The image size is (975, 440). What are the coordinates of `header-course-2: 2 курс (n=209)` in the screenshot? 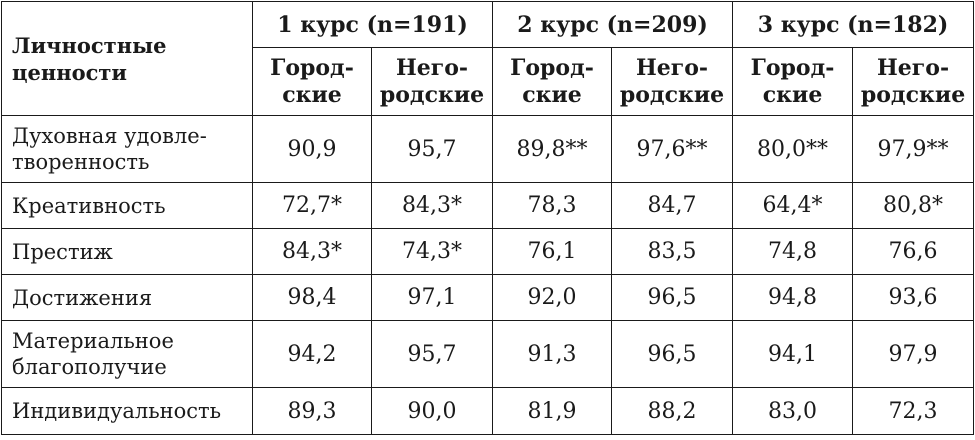 It's located at (613, 24).